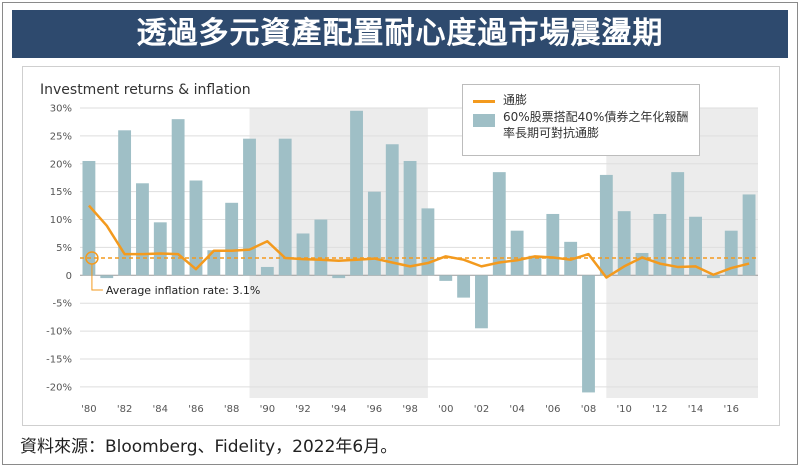 The image size is (800, 467). Describe the element at coordinates (321, 247) in the screenshot. I see `bar-1993` at that location.